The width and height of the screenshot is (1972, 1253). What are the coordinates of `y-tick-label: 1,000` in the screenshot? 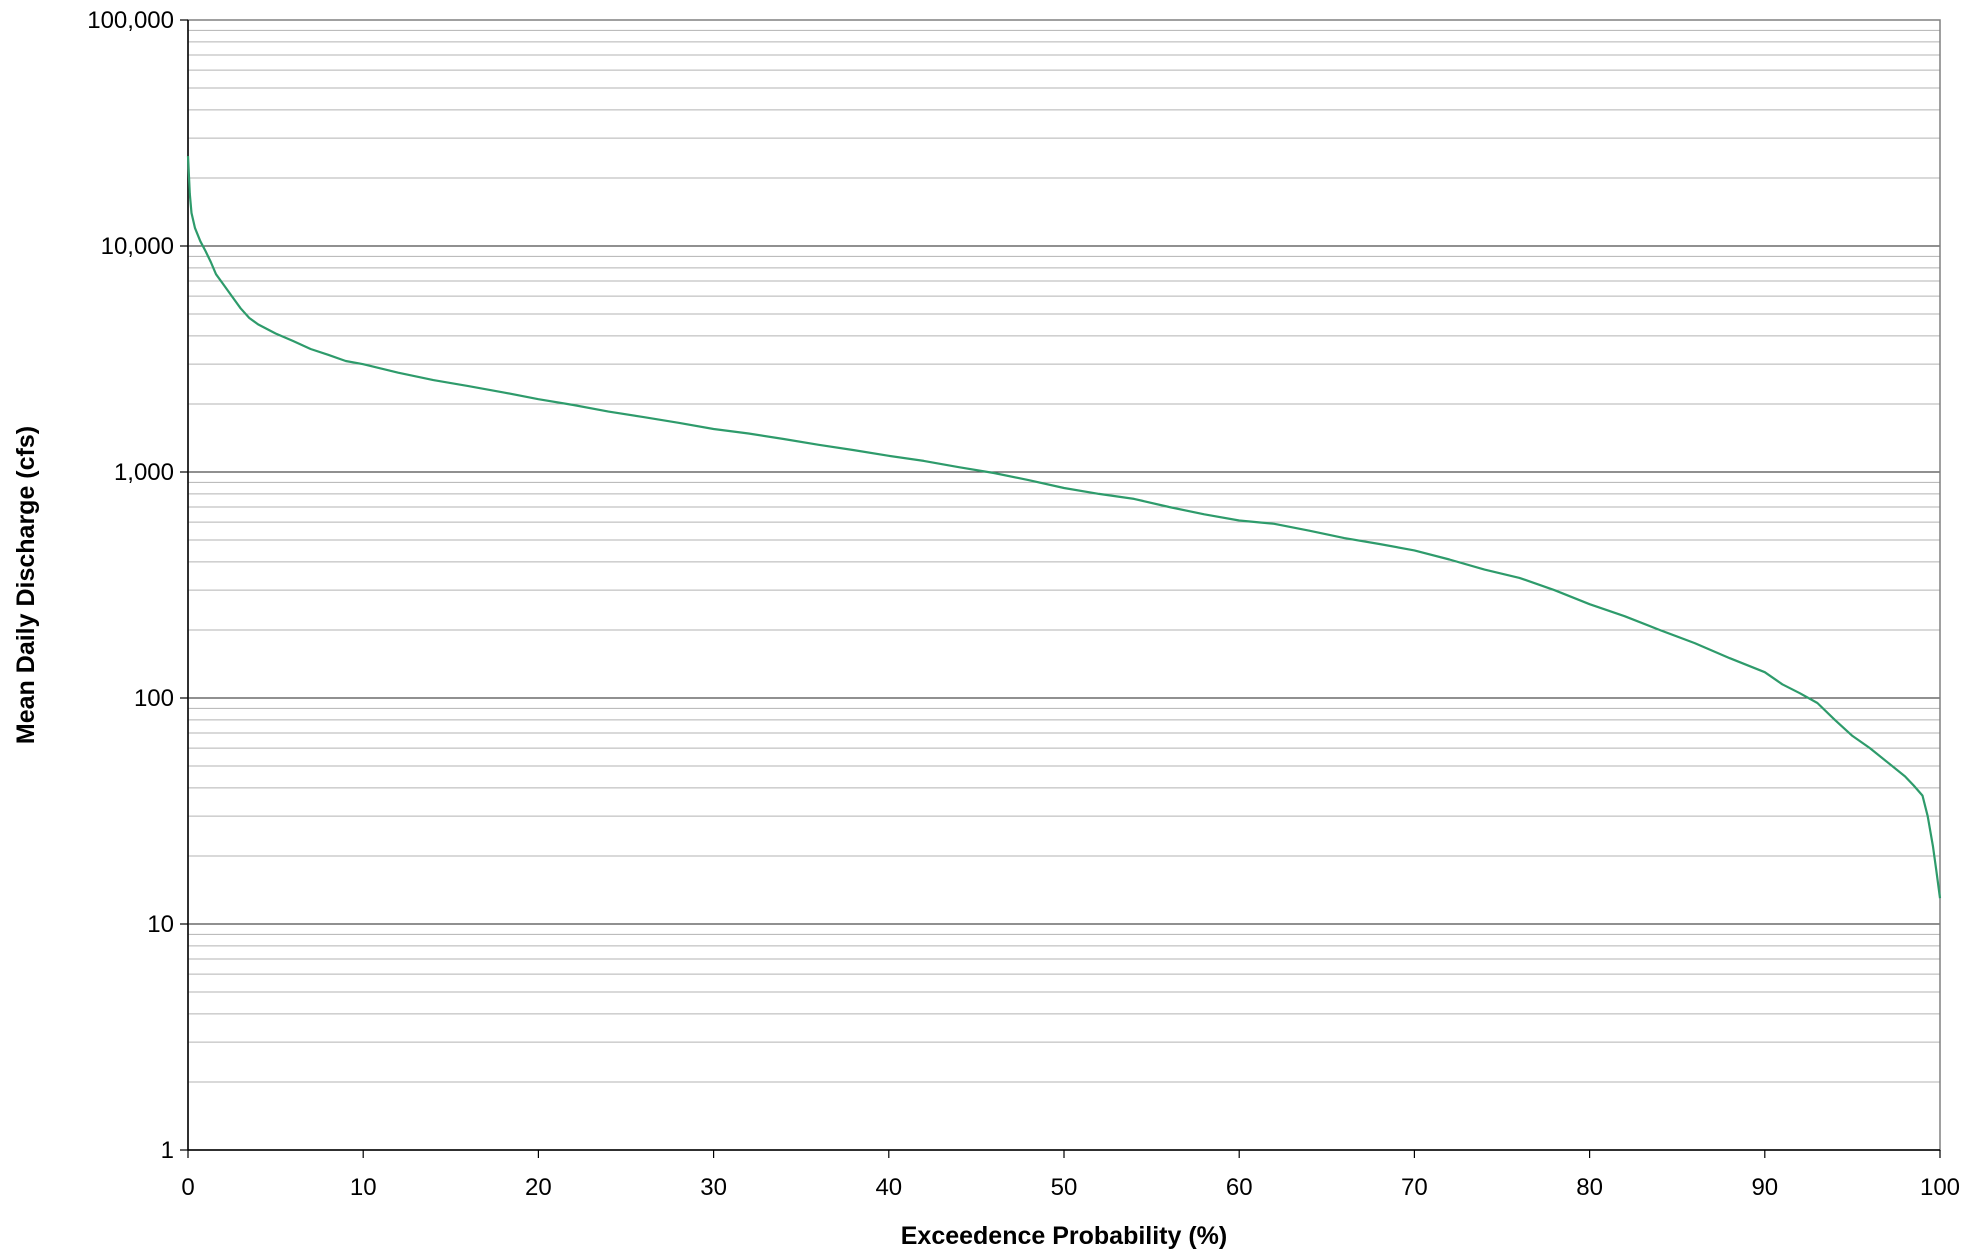 It's located at (144, 472).